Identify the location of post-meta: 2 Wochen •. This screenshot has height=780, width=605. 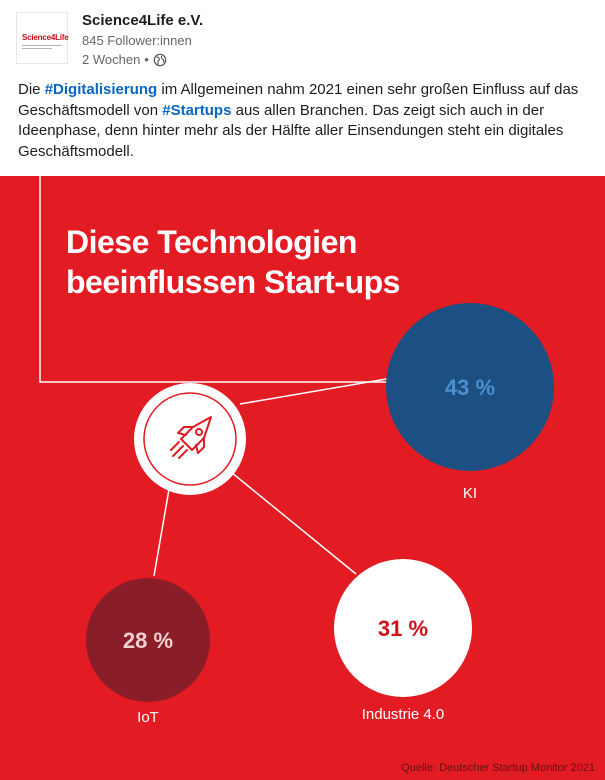
(124, 59).